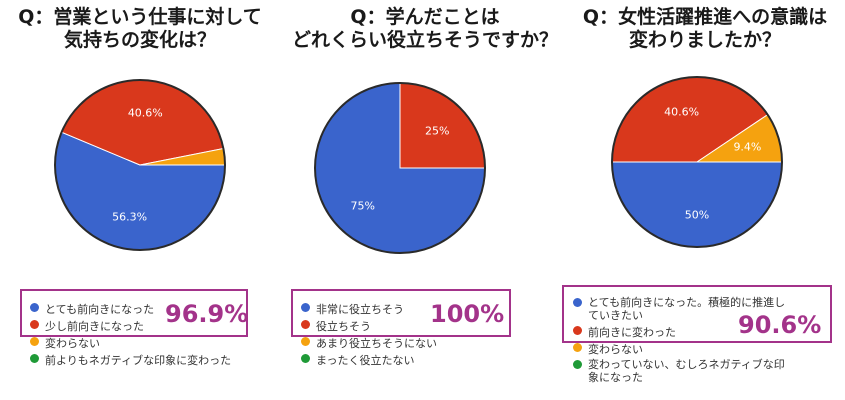  Describe the element at coordinates (424, 40) in the screenshot. I see `chart-title-line-2: どれくらい役立ちそうですか？` at that location.